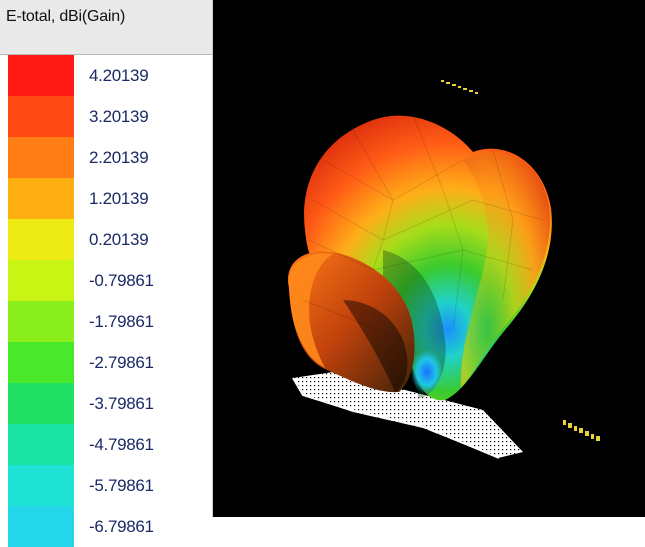 The width and height of the screenshot is (645, 547). Describe the element at coordinates (581, 430) in the screenshot. I see `axis-marker-right` at that location.